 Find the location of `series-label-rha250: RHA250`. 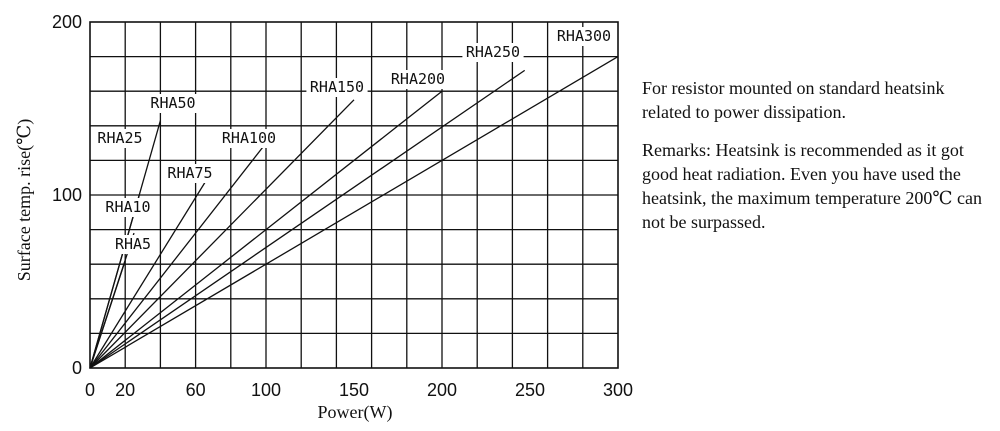

series-label-rha250: RHA250 is located at coordinates (493, 52).